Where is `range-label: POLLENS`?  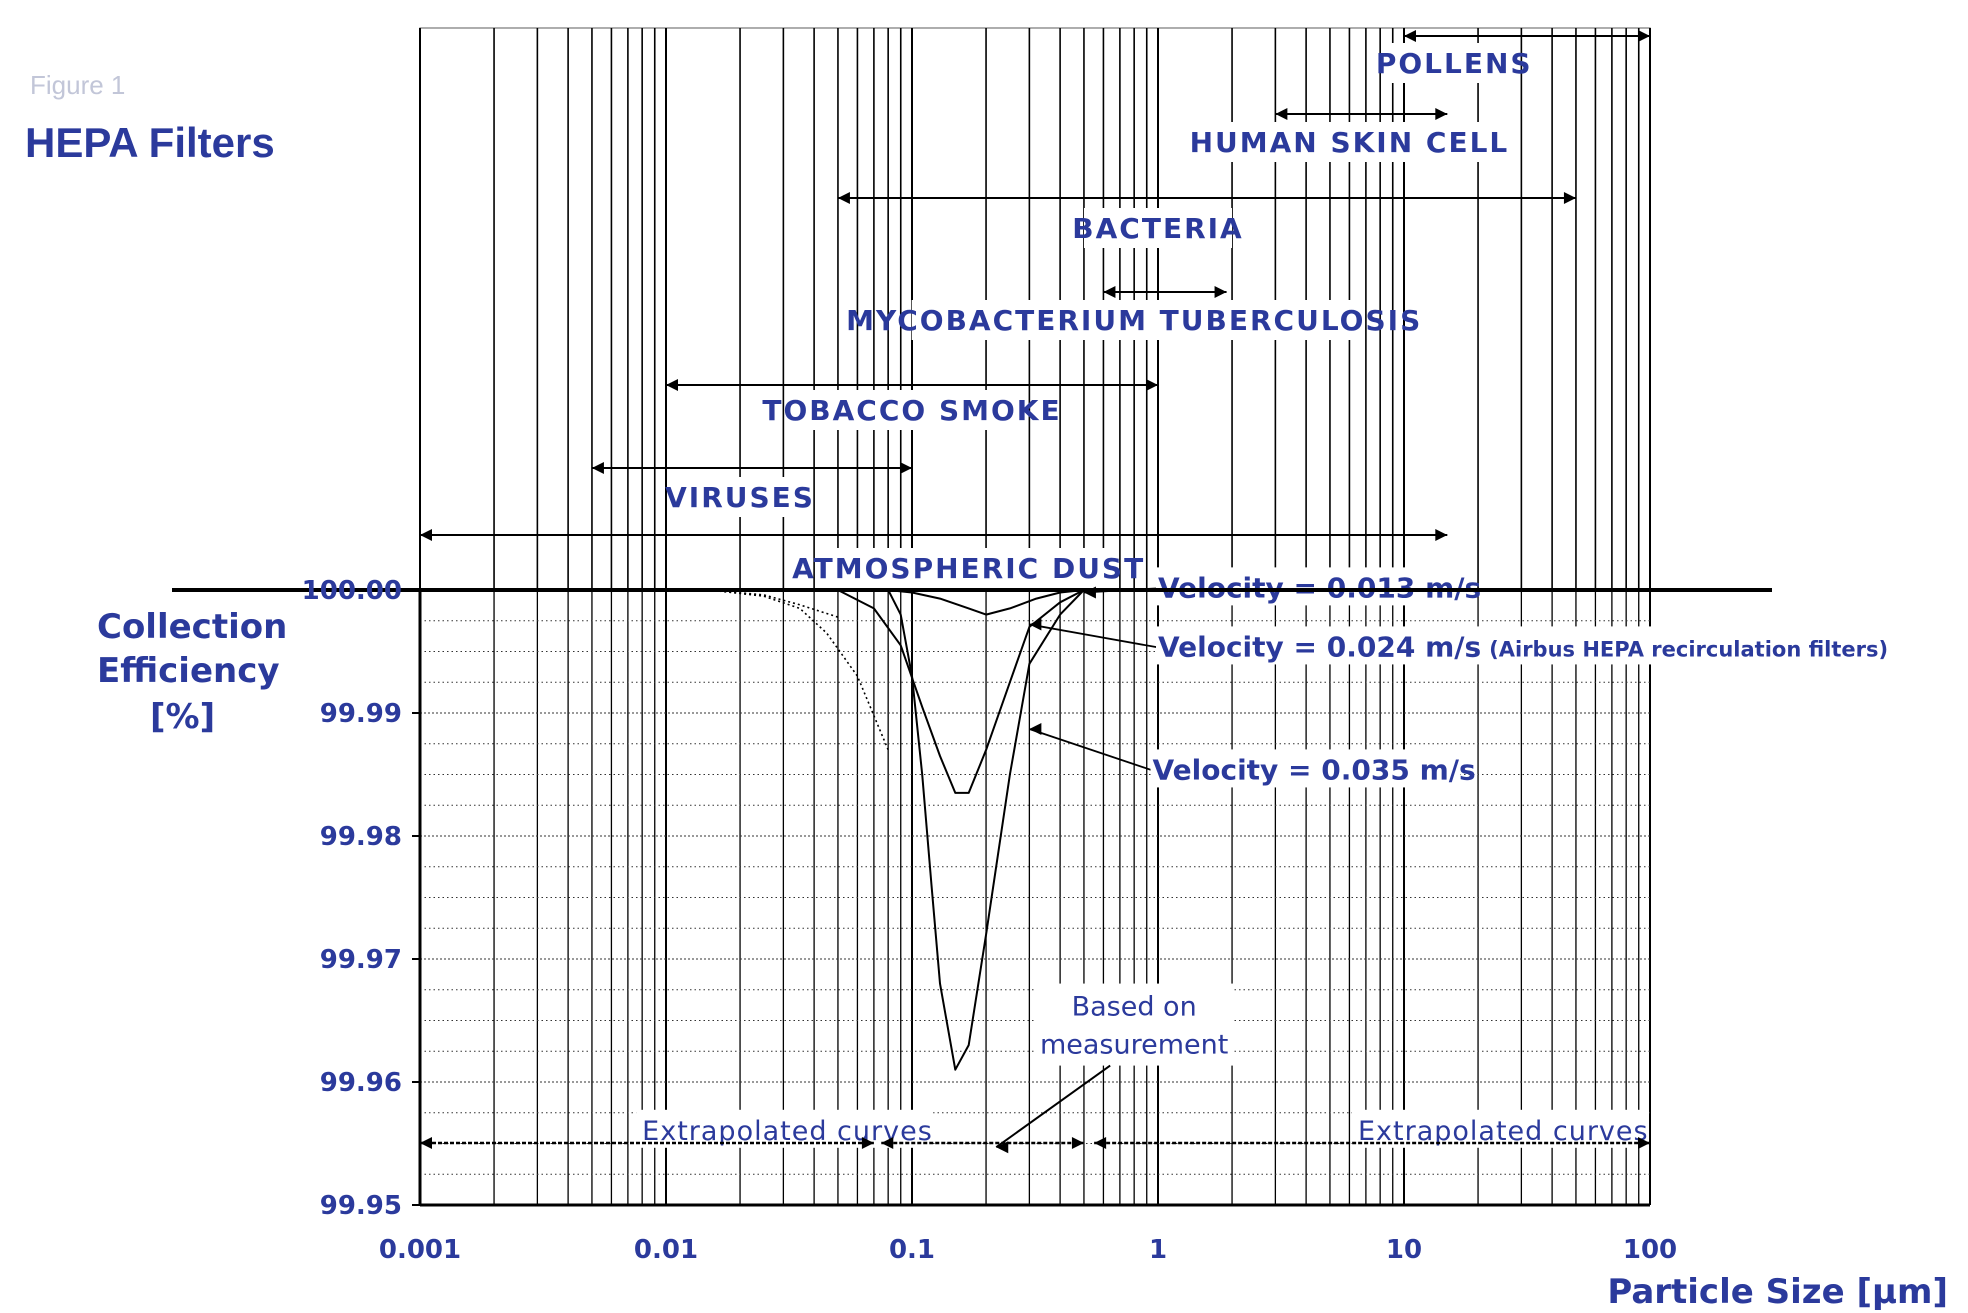
range-label: POLLENS is located at coordinates (1454, 63).